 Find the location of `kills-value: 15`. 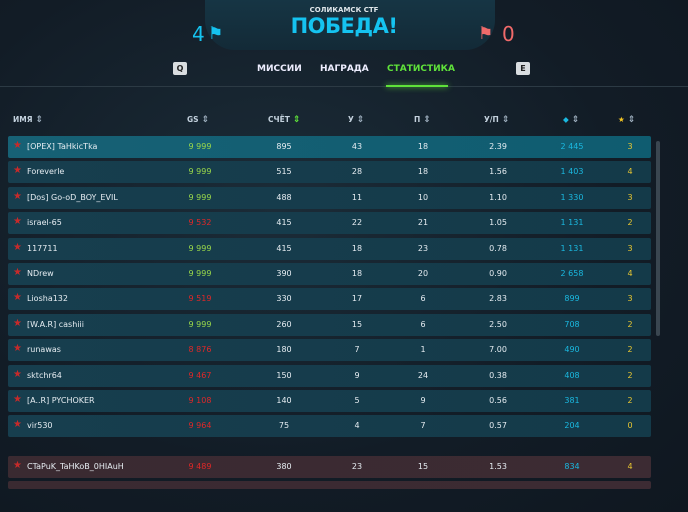

kills-value: 15 is located at coordinates (357, 324).